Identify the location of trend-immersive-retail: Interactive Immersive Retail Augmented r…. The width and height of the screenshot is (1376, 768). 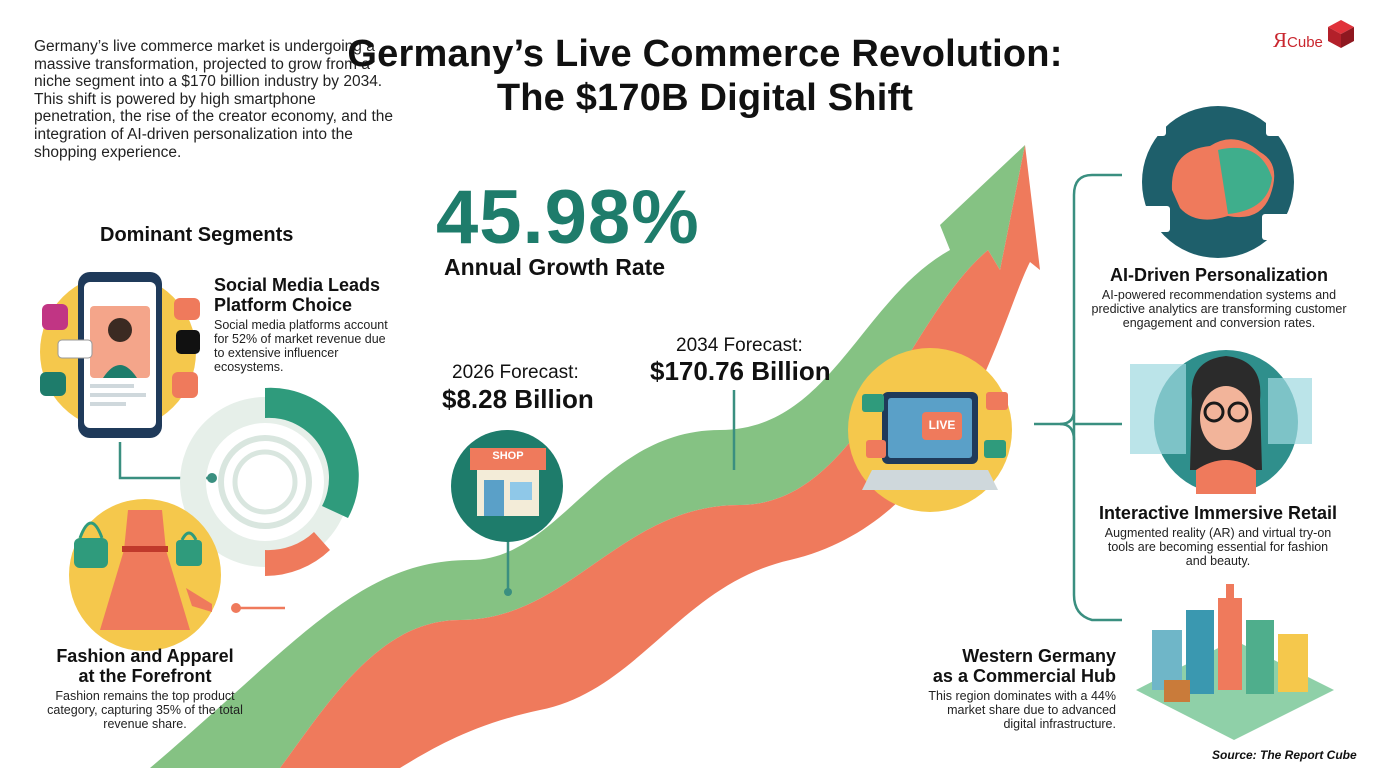
(1218, 535).